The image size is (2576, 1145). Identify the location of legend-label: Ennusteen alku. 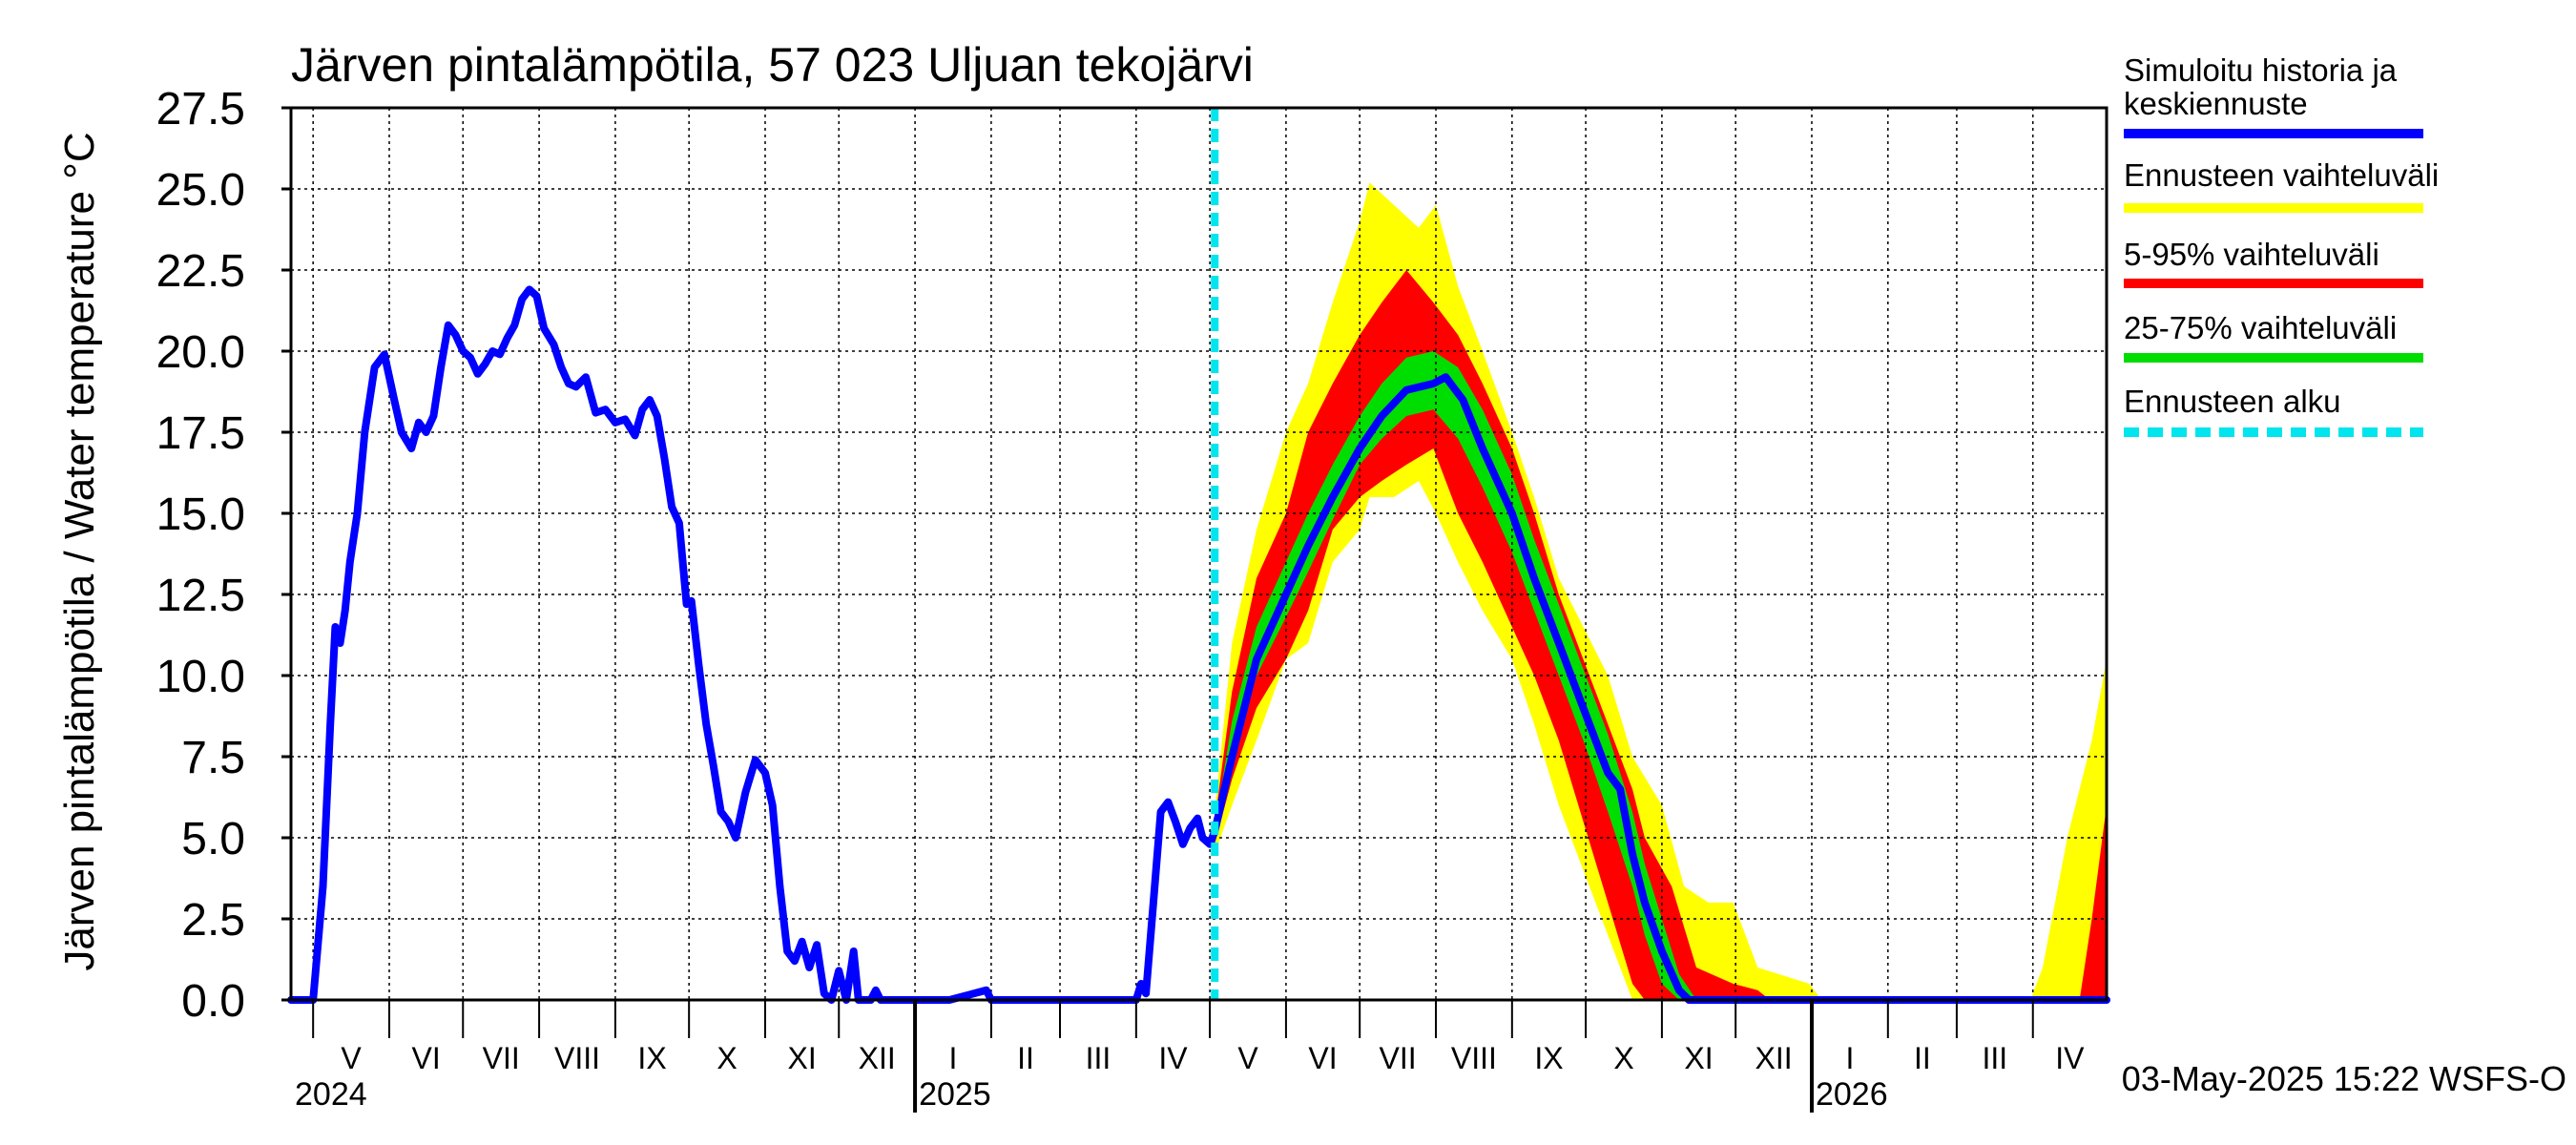
(2232, 402).